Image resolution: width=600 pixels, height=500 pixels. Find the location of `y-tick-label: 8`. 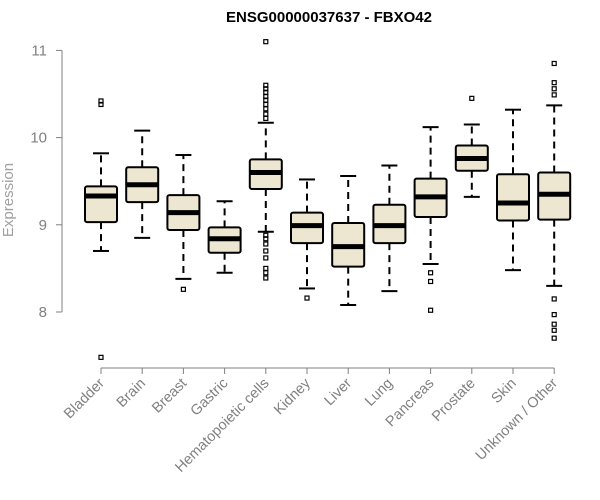

y-tick-label: 8 is located at coordinates (43, 312).